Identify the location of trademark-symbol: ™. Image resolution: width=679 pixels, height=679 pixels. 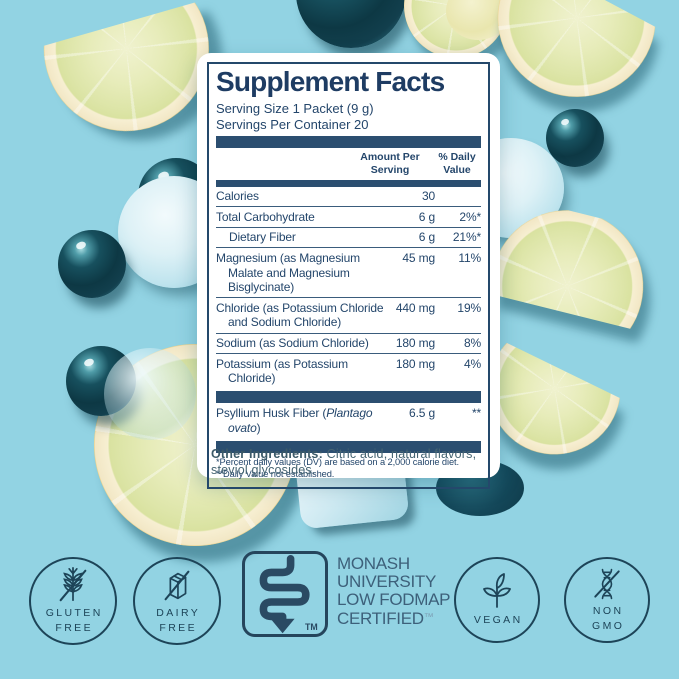
(428, 617).